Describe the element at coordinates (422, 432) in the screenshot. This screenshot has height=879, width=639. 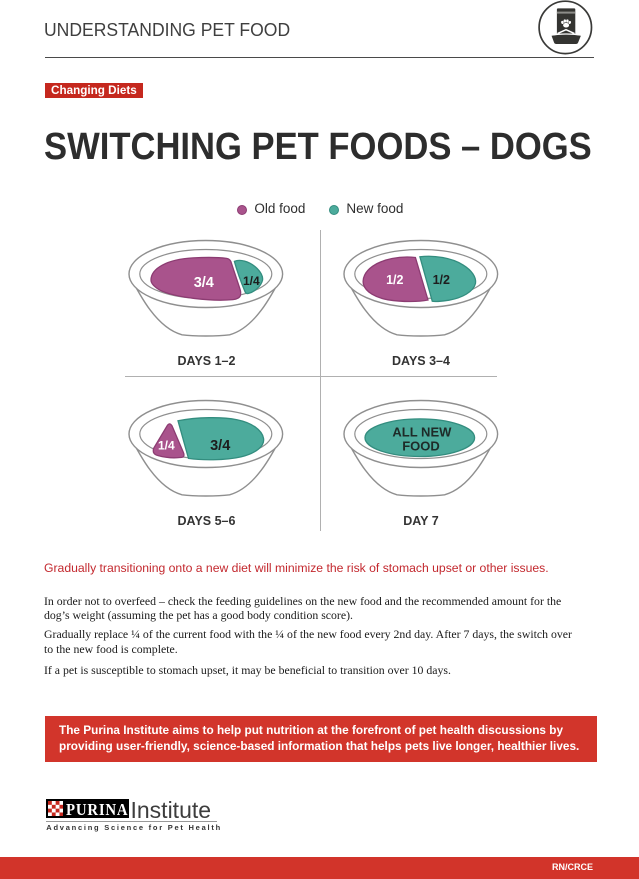
I see `svg-text: ALL NEW` at that location.